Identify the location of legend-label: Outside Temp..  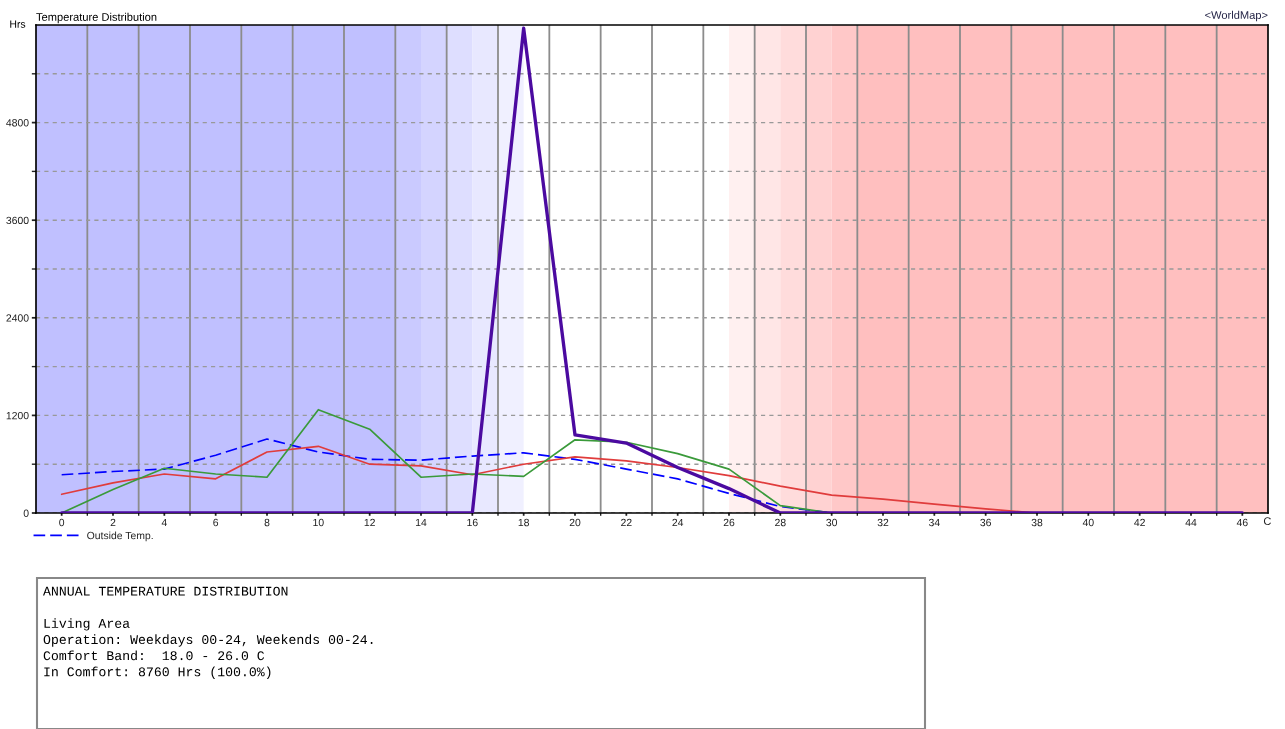
(120, 536).